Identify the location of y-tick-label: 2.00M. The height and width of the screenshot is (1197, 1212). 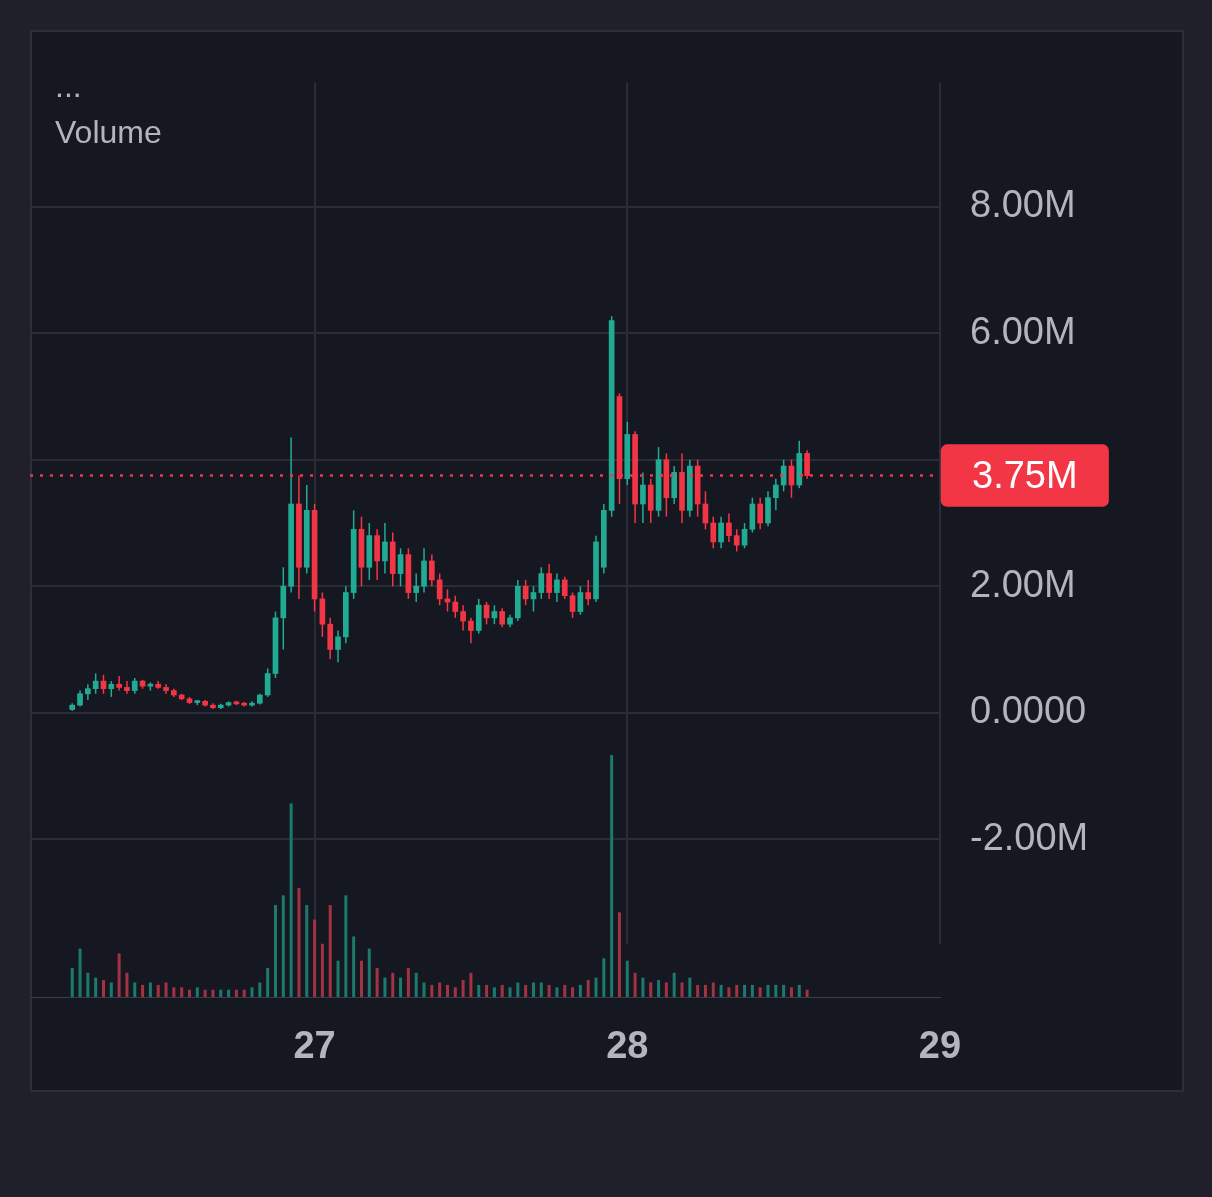
(1023, 583).